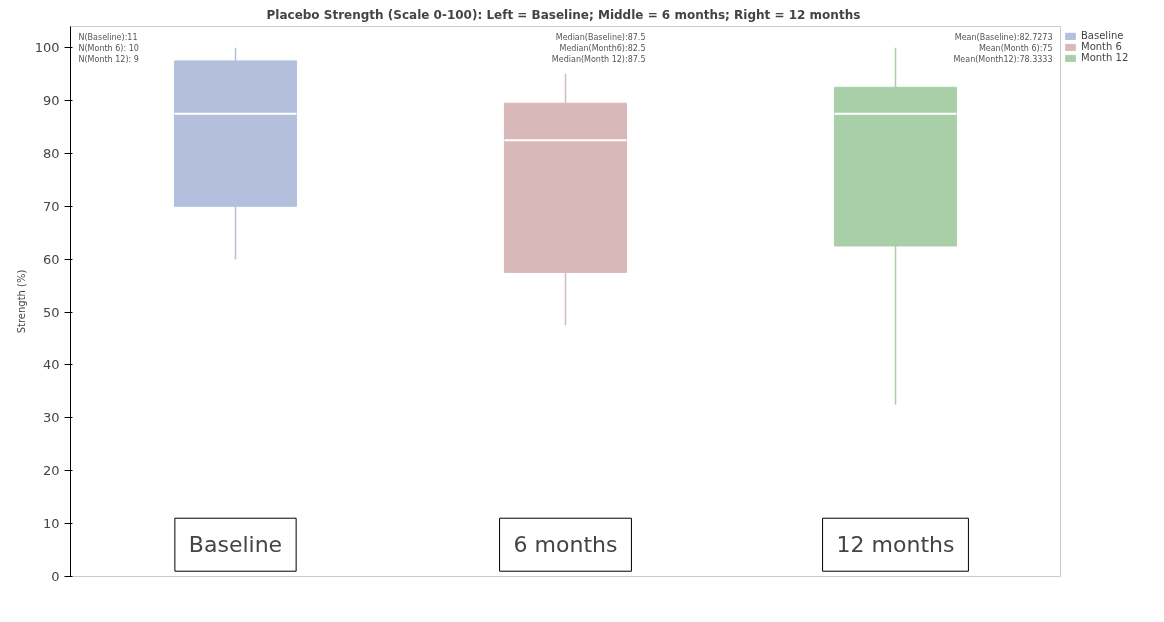 The image size is (1164, 622). I want to click on annotation: Mean(Month 6):75, so click(1015, 48).